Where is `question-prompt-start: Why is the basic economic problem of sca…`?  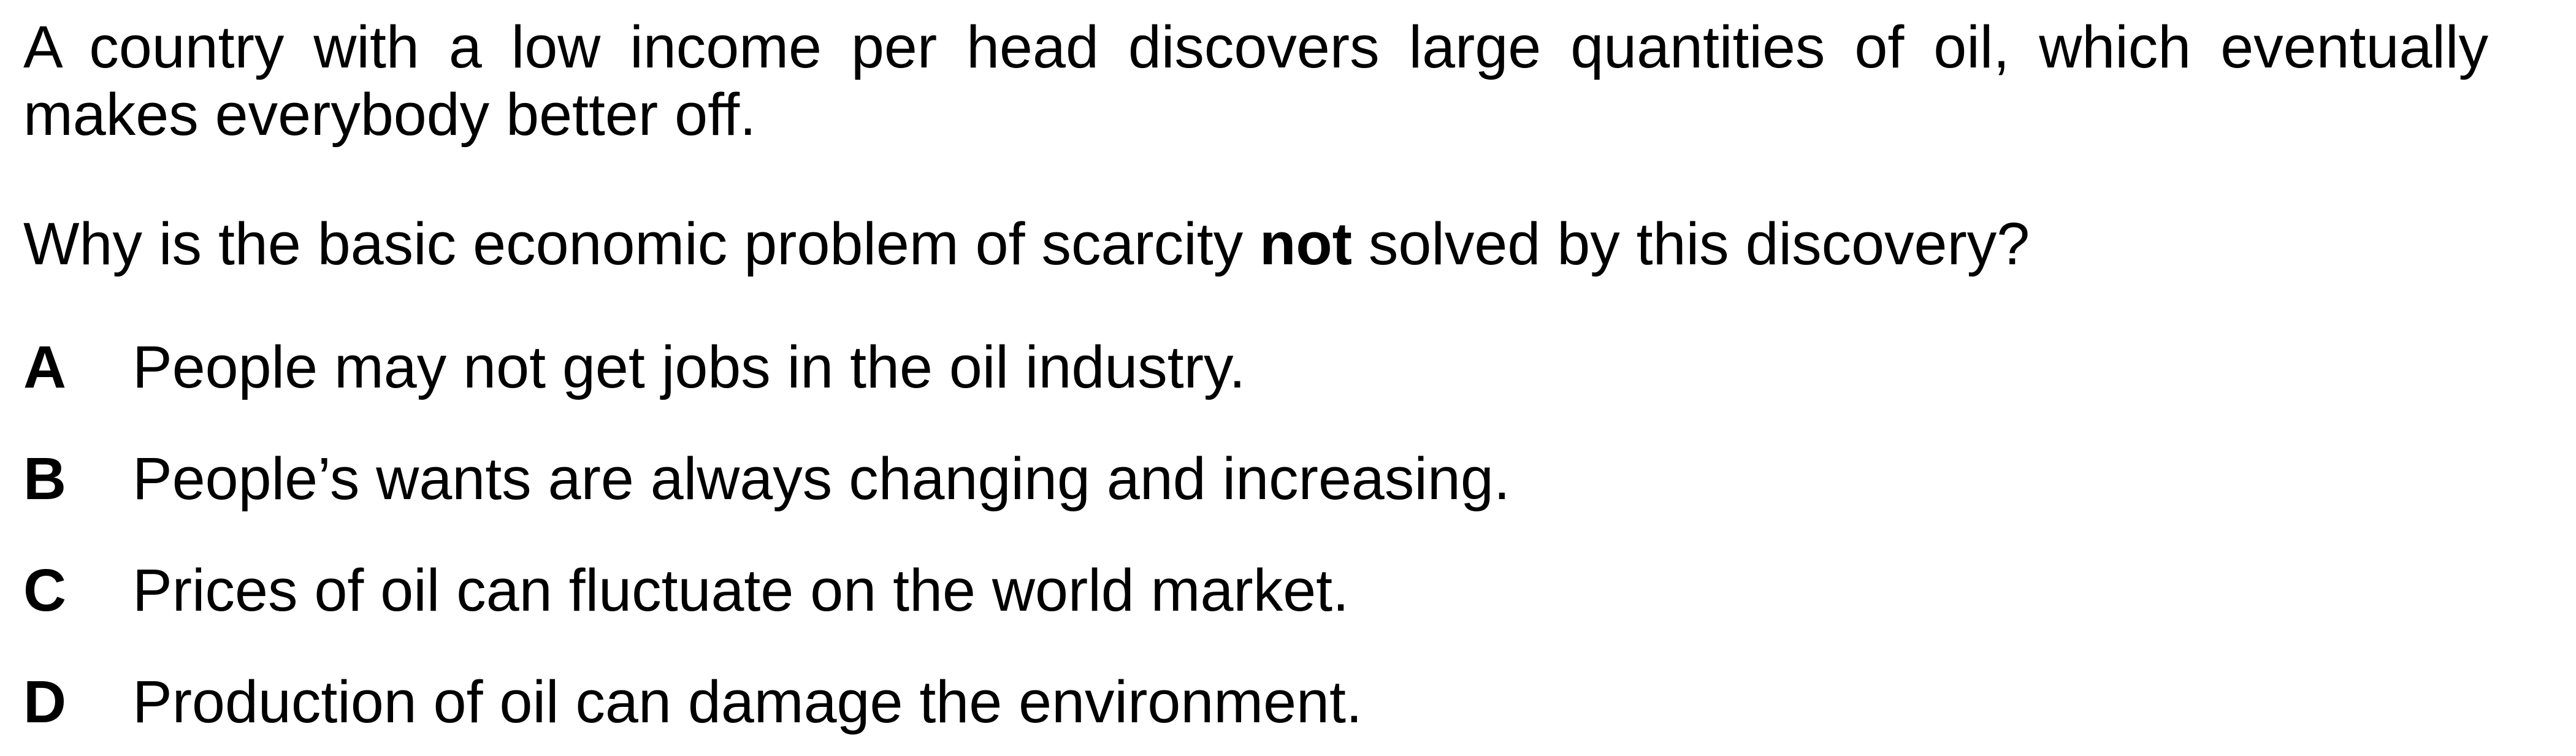
question-prompt-start: Why is the basic economic problem of sca… is located at coordinates (641, 243).